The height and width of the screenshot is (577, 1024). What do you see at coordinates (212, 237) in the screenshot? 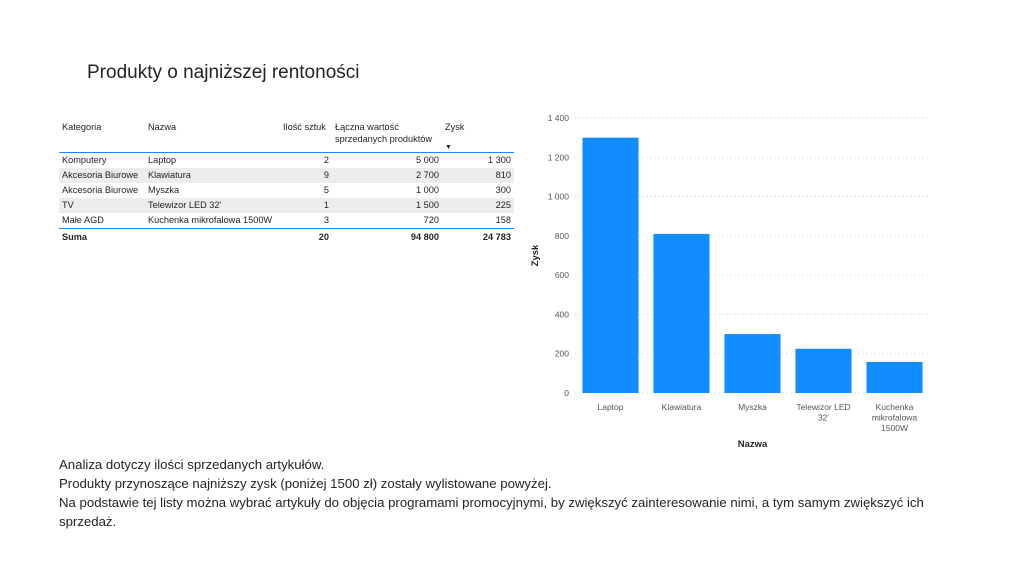
I see `total-empty` at bounding box center [212, 237].